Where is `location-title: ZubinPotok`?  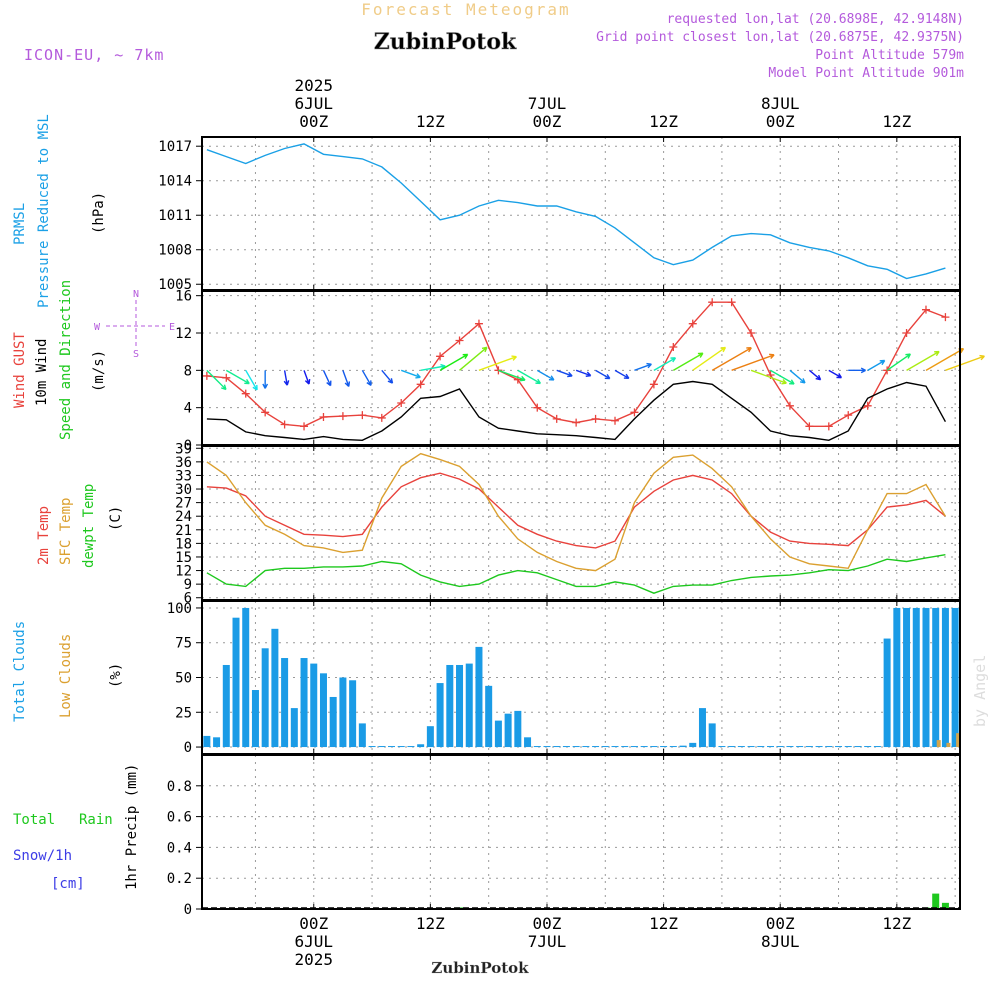
location-title: ZubinPotok is located at coordinates (445, 42).